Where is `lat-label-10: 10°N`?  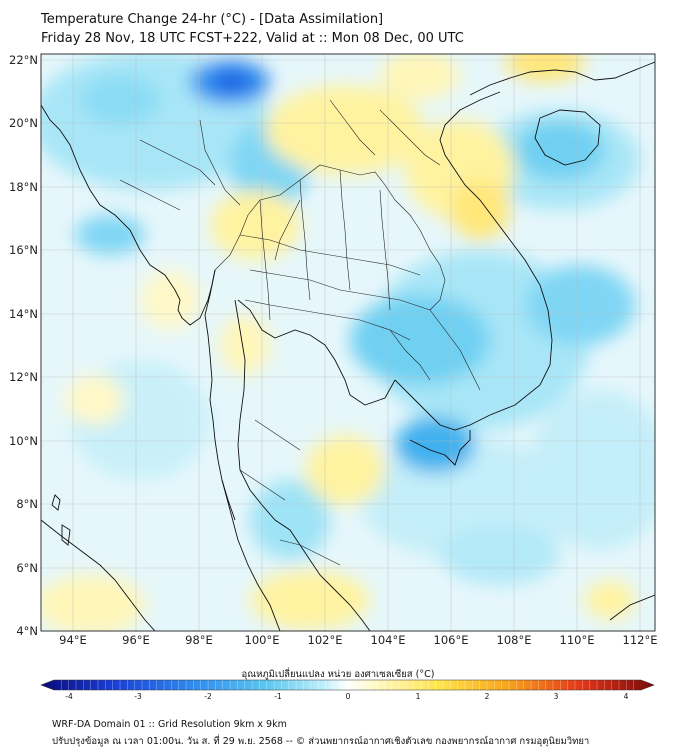 lat-label-10: 10°N is located at coordinates (23, 441).